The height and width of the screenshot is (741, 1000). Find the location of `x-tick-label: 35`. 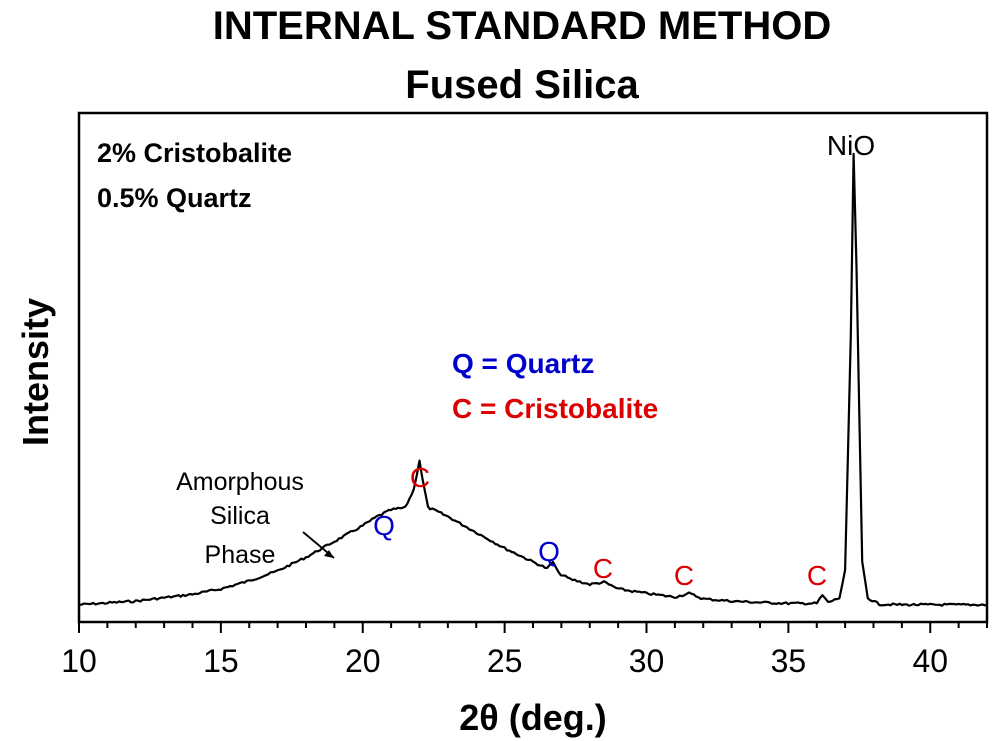

x-tick-label: 35 is located at coordinates (789, 661).